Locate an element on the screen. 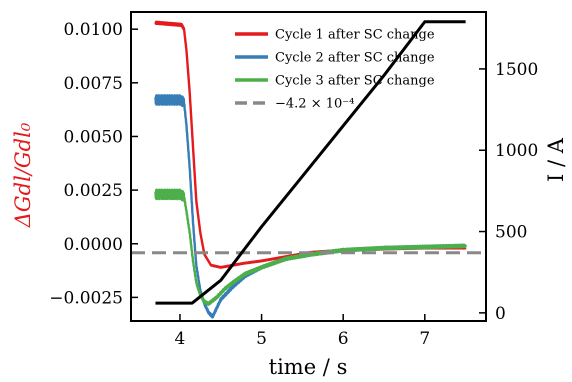 This screenshot has width=572, height=382. y-left-tick-label: 0.0050 is located at coordinates (93, 137).